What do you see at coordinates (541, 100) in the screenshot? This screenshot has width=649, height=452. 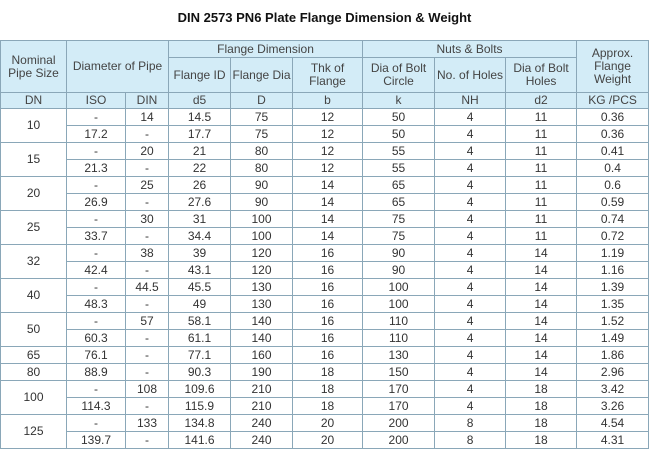 I see `unit-cell: d2` at bounding box center [541, 100].